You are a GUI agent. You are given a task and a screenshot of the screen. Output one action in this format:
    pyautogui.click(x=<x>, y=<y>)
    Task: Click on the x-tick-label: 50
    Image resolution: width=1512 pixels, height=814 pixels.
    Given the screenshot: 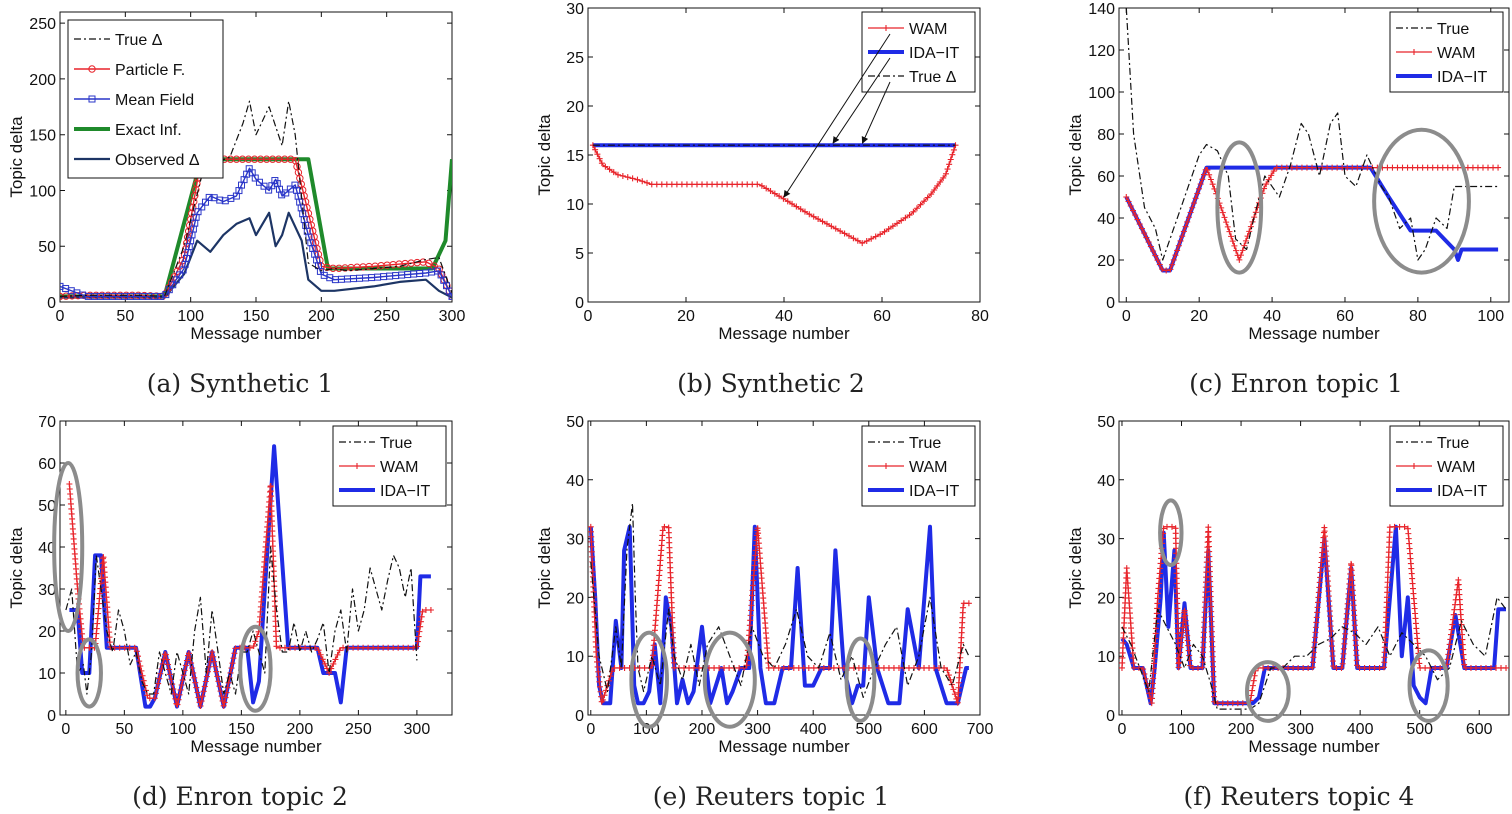 What is the action you would take?
    pyautogui.click(x=124, y=729)
    